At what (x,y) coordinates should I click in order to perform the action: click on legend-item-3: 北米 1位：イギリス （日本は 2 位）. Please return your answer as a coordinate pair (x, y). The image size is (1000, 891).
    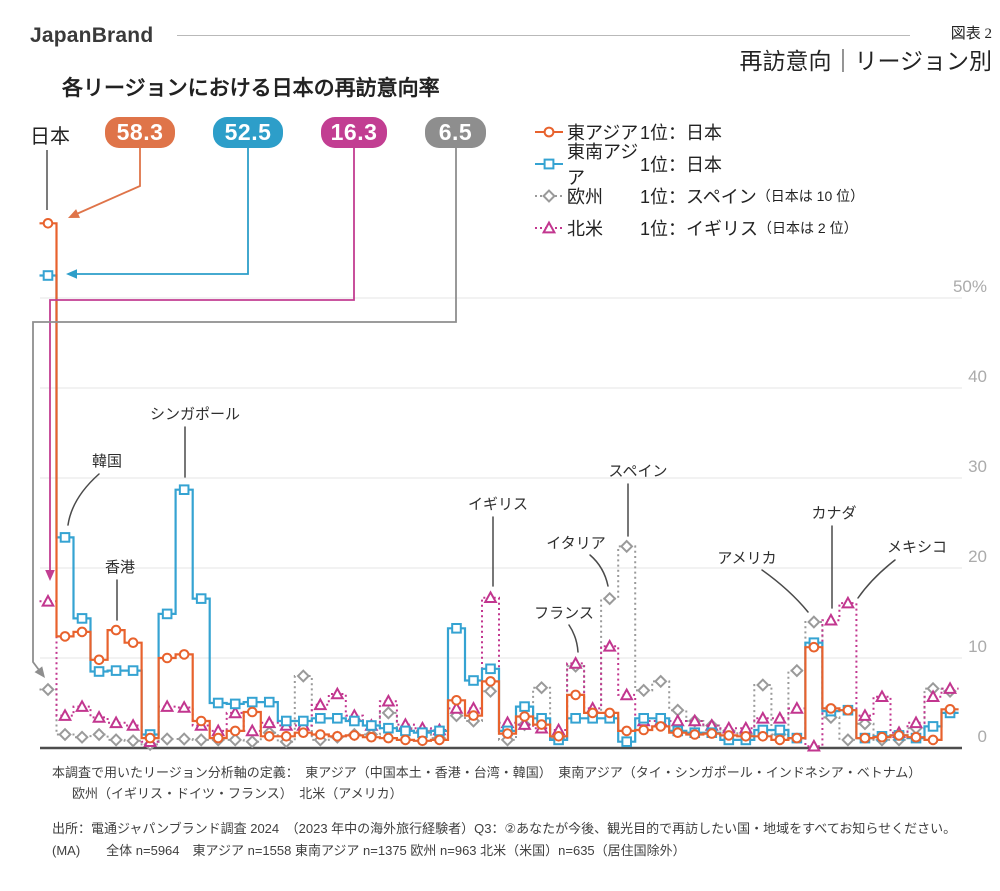
    Looking at the image, I should click on (699, 228).